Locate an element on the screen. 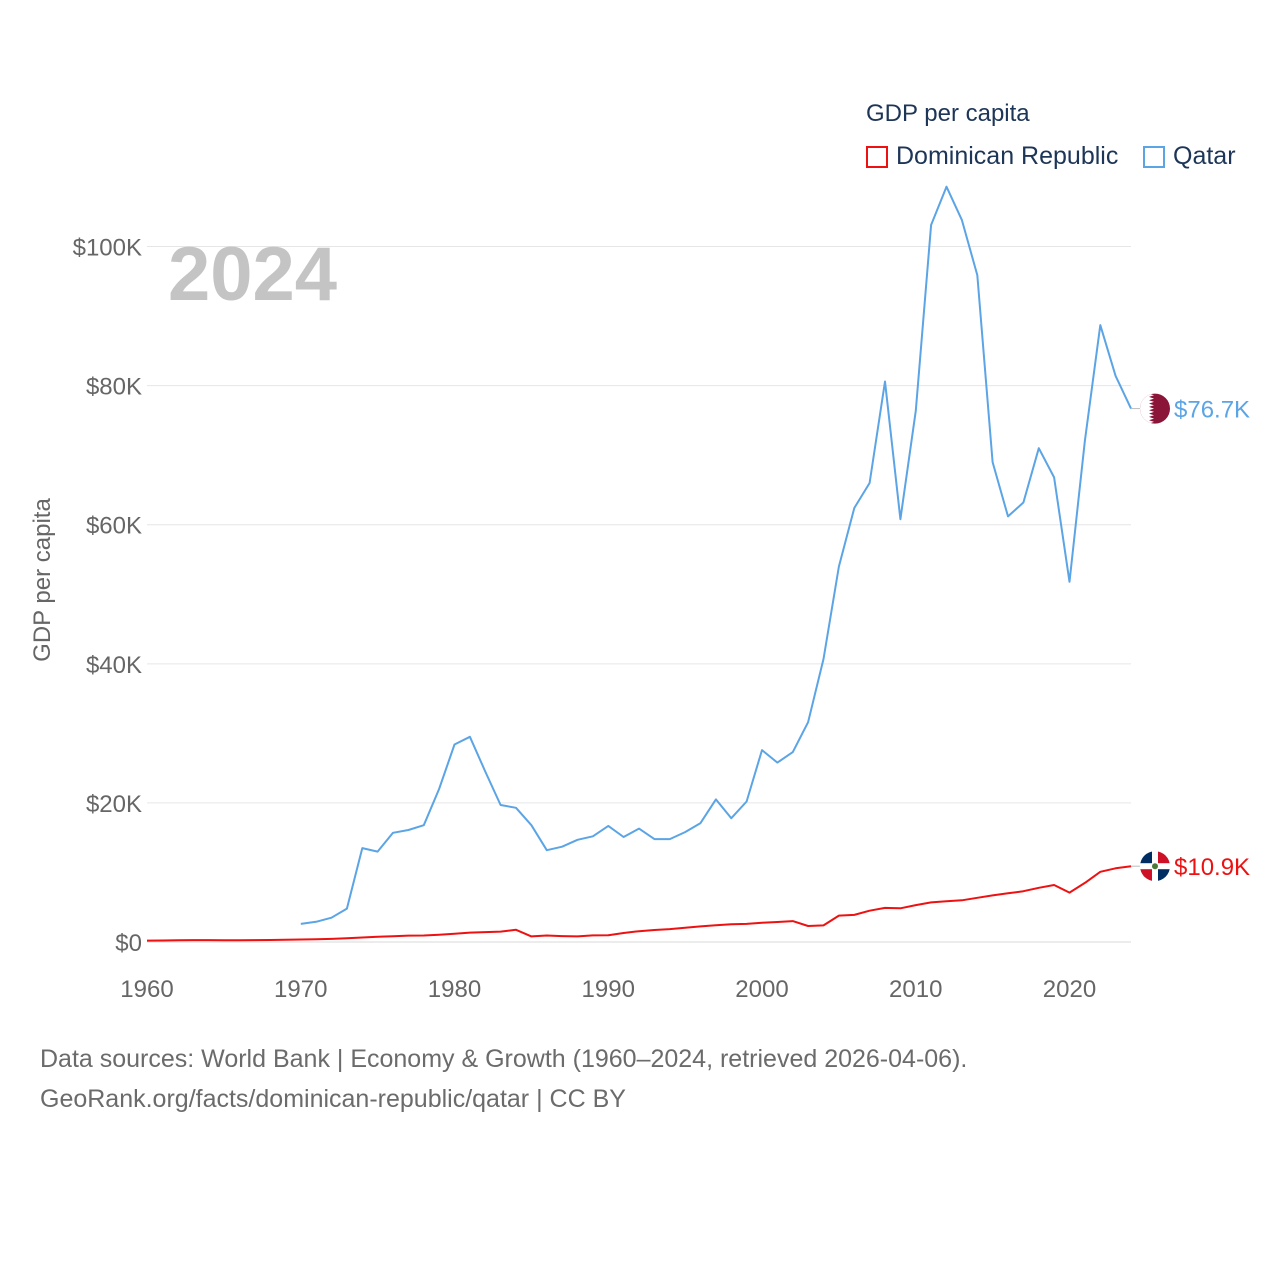 This screenshot has height=1280, width=1280. qatar-flag-icon is located at coordinates (1155, 408).